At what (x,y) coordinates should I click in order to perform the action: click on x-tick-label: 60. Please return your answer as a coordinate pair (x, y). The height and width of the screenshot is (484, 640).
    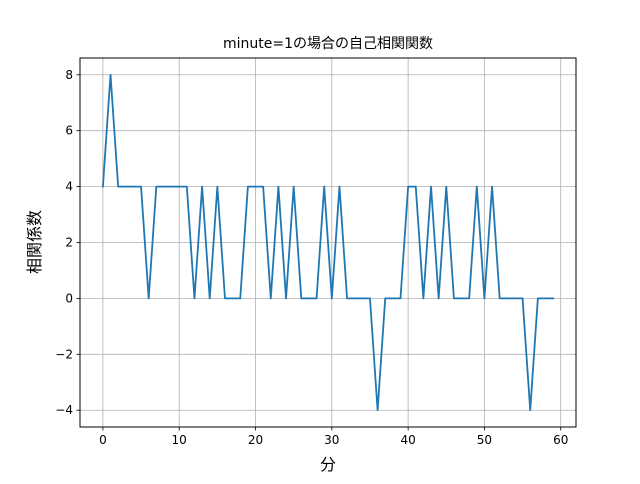
    Looking at the image, I should click on (560, 440).